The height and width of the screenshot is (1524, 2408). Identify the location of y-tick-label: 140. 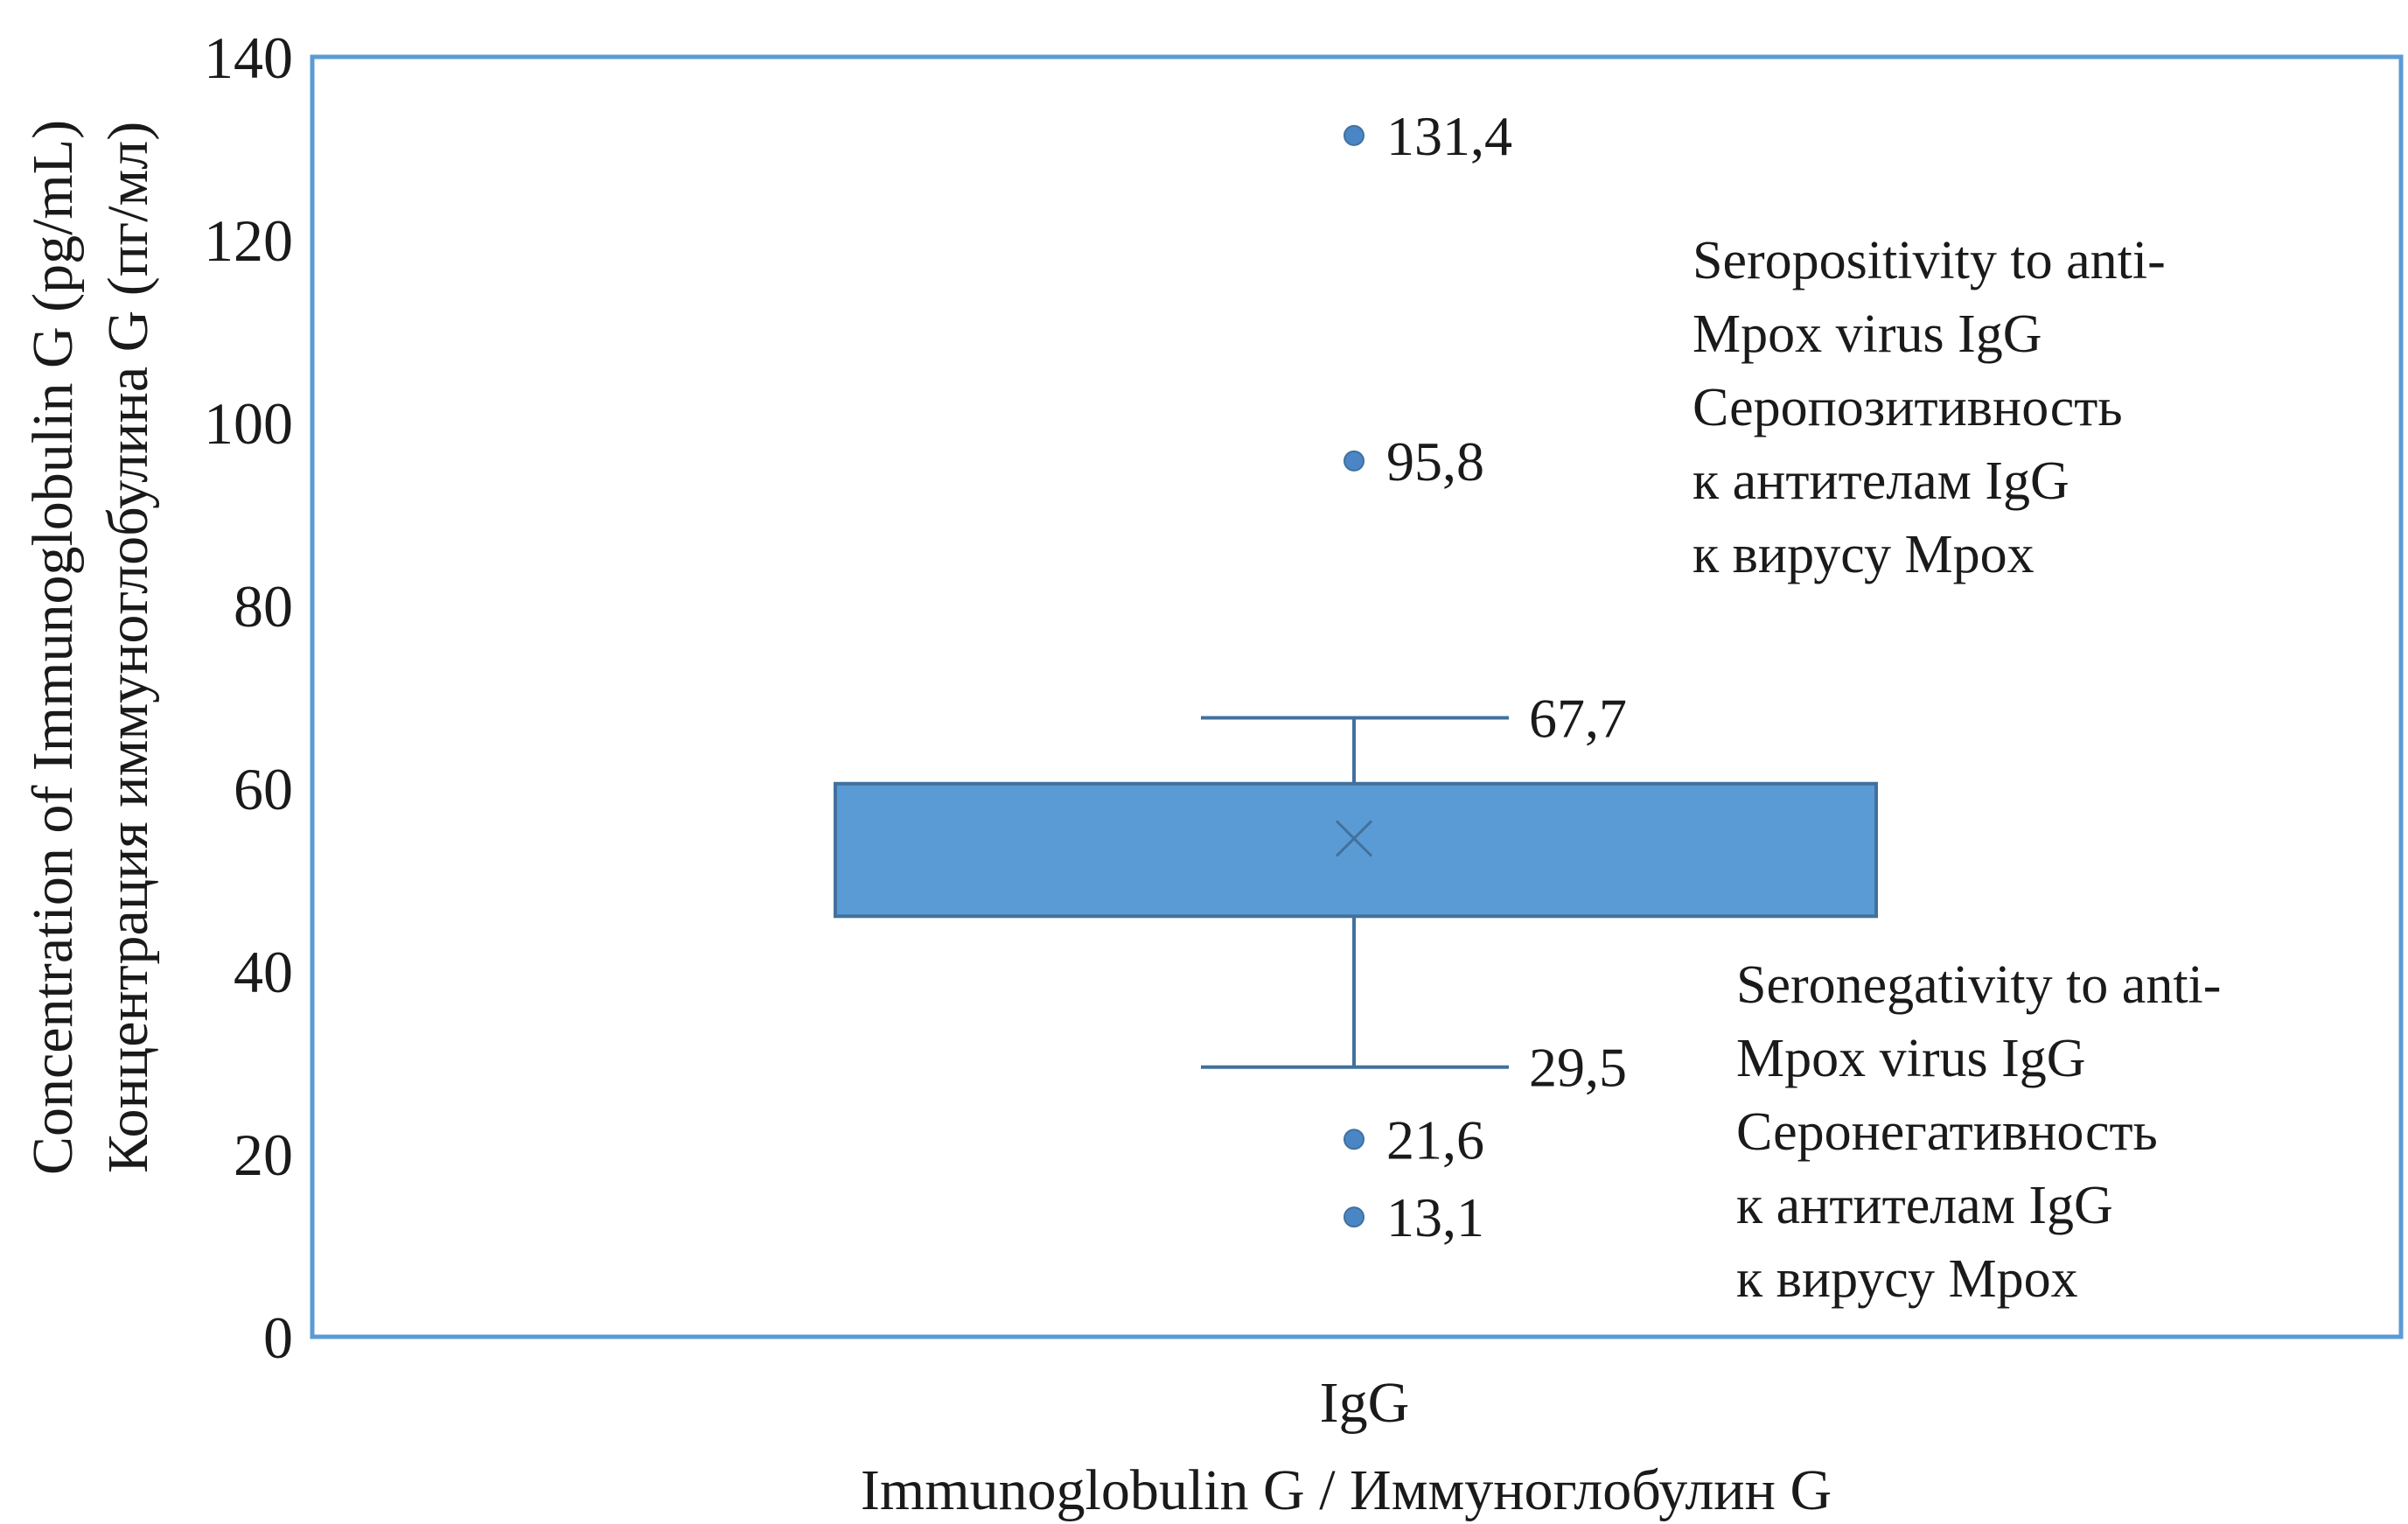
(248, 57).